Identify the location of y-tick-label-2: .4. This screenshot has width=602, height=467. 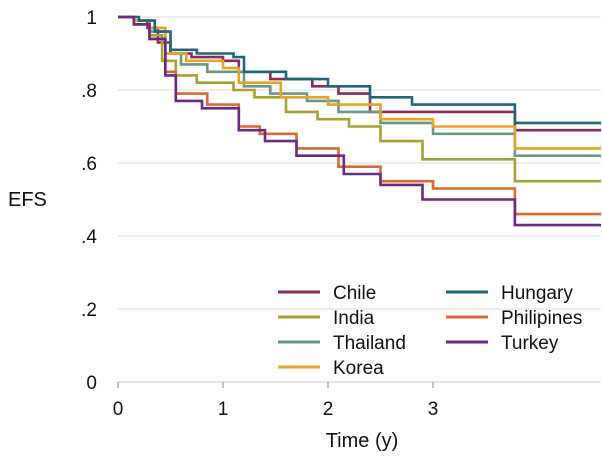
(89, 237).